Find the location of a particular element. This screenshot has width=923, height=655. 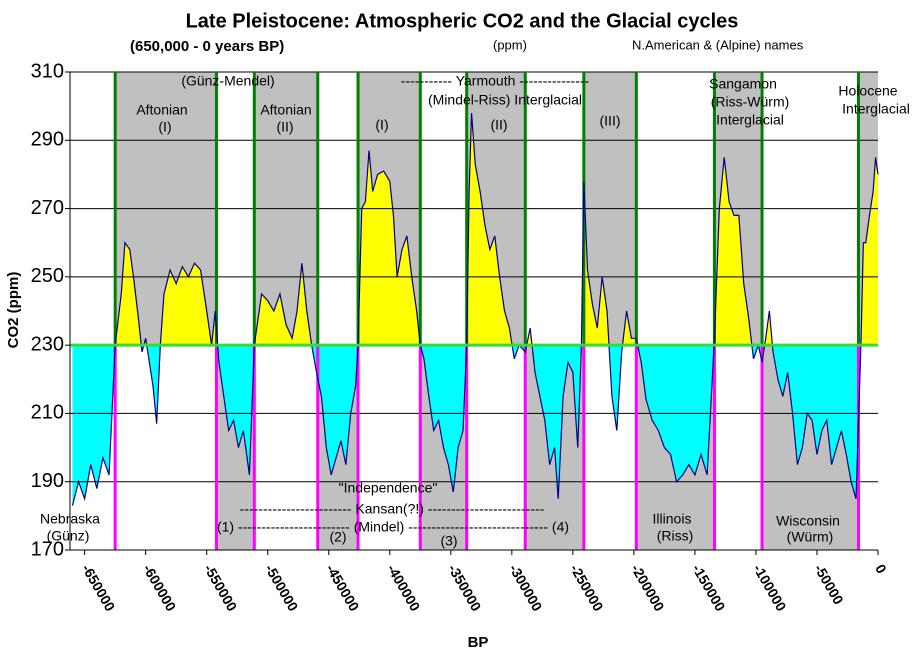

x-tick-label: -200000 is located at coordinates (648, 587).